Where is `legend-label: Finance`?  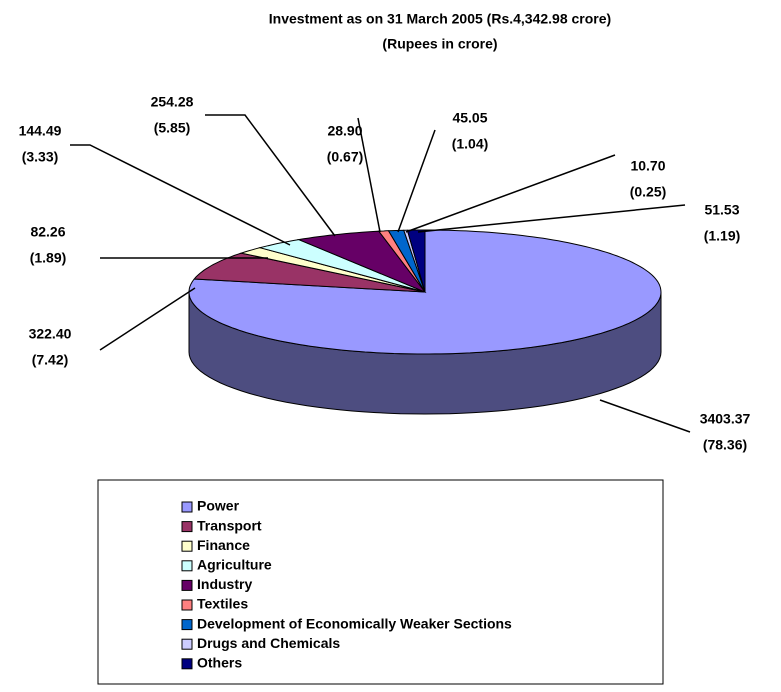 legend-label: Finance is located at coordinates (223, 545).